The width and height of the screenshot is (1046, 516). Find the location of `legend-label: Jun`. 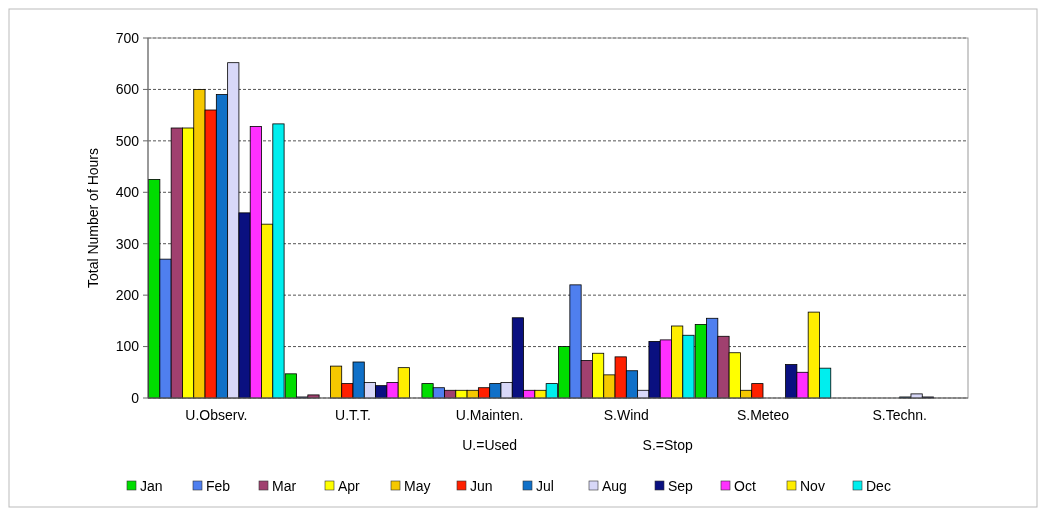

legend-label: Jun is located at coordinates (481, 485).